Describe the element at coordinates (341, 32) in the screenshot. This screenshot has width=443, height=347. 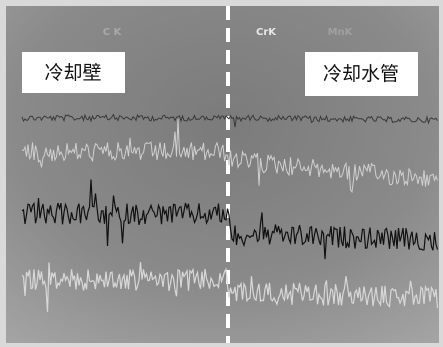
I see `element-label: MnK` at that location.